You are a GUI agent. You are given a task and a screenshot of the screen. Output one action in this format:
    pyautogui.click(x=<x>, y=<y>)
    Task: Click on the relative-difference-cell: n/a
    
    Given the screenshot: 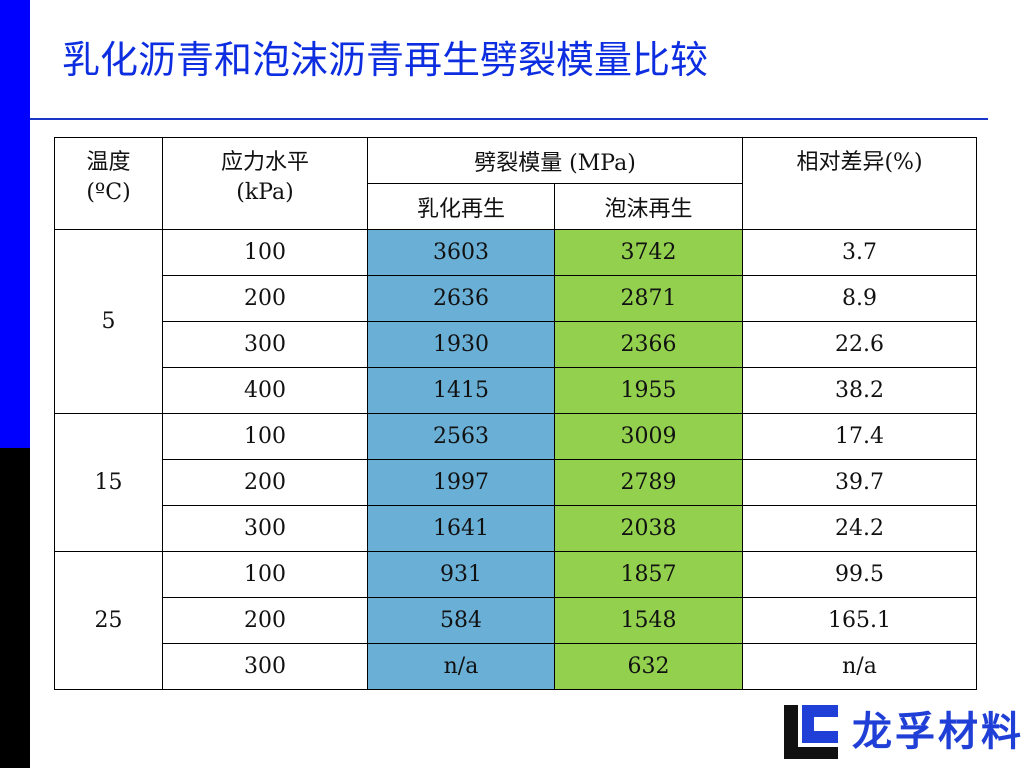 What is the action you would take?
    pyautogui.click(x=859, y=666)
    